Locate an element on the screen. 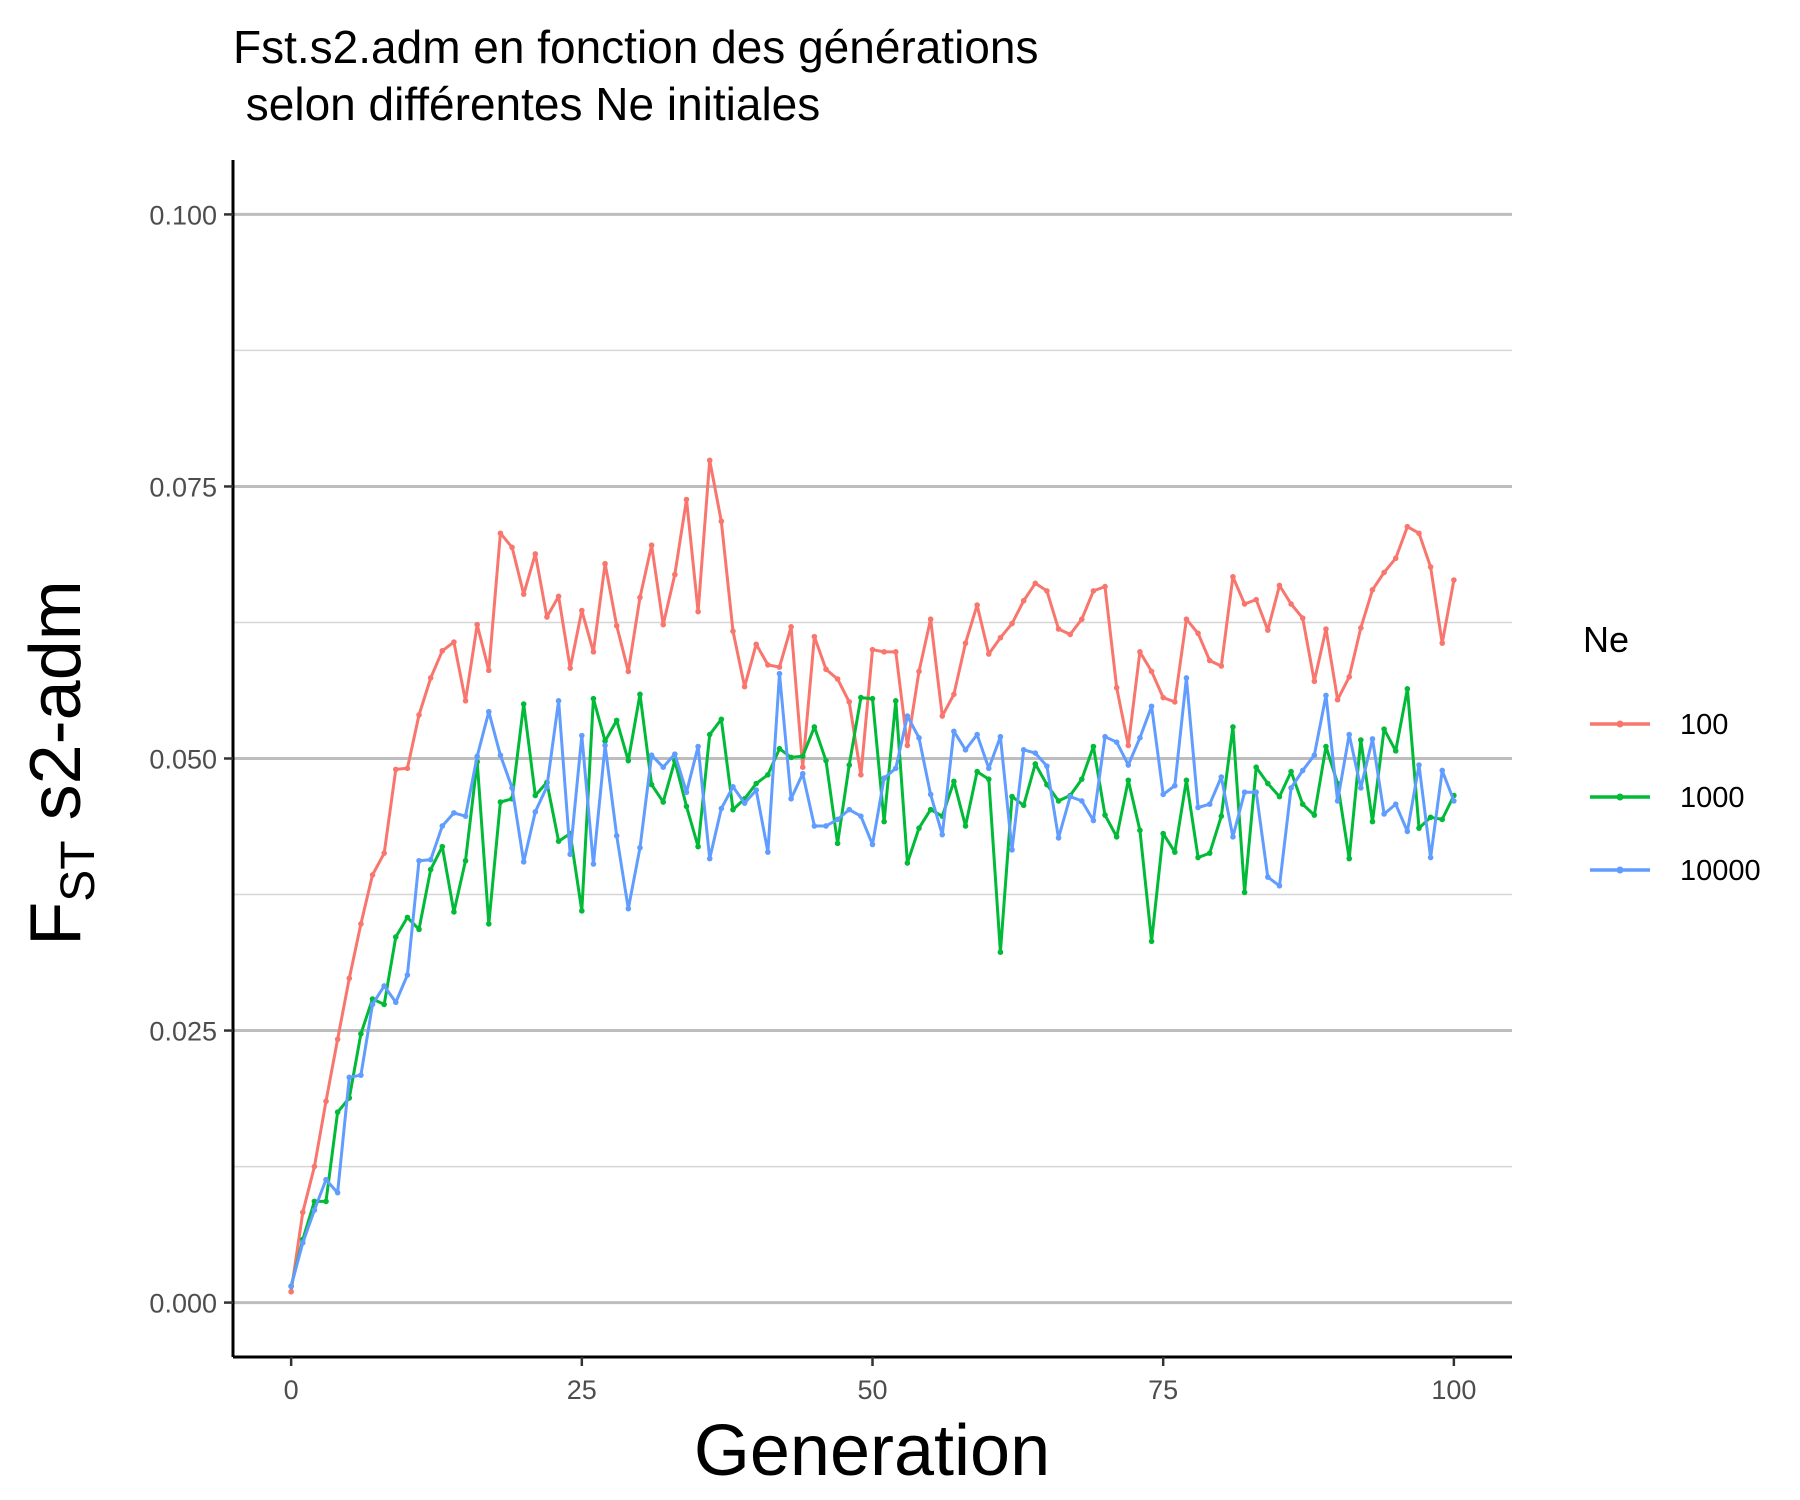  x-tick-label: 100 is located at coordinates (1453, 1390).